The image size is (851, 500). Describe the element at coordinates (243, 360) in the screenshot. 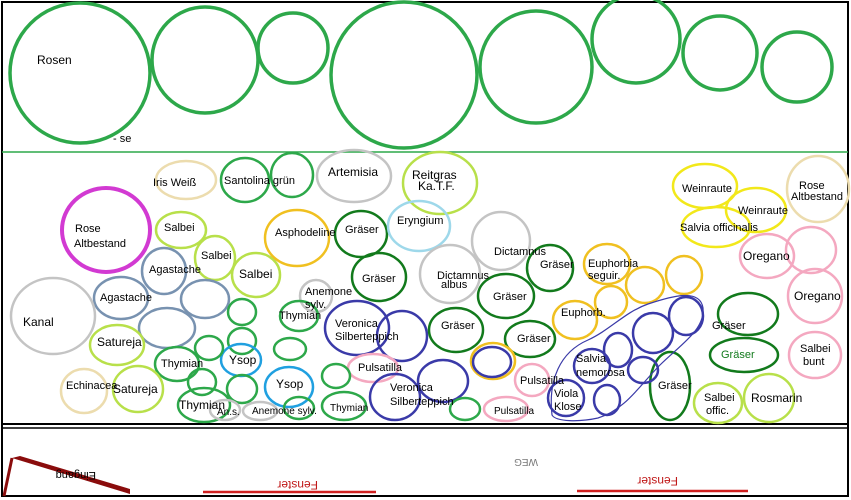

I see `label-ysop-1: Ysop` at that location.